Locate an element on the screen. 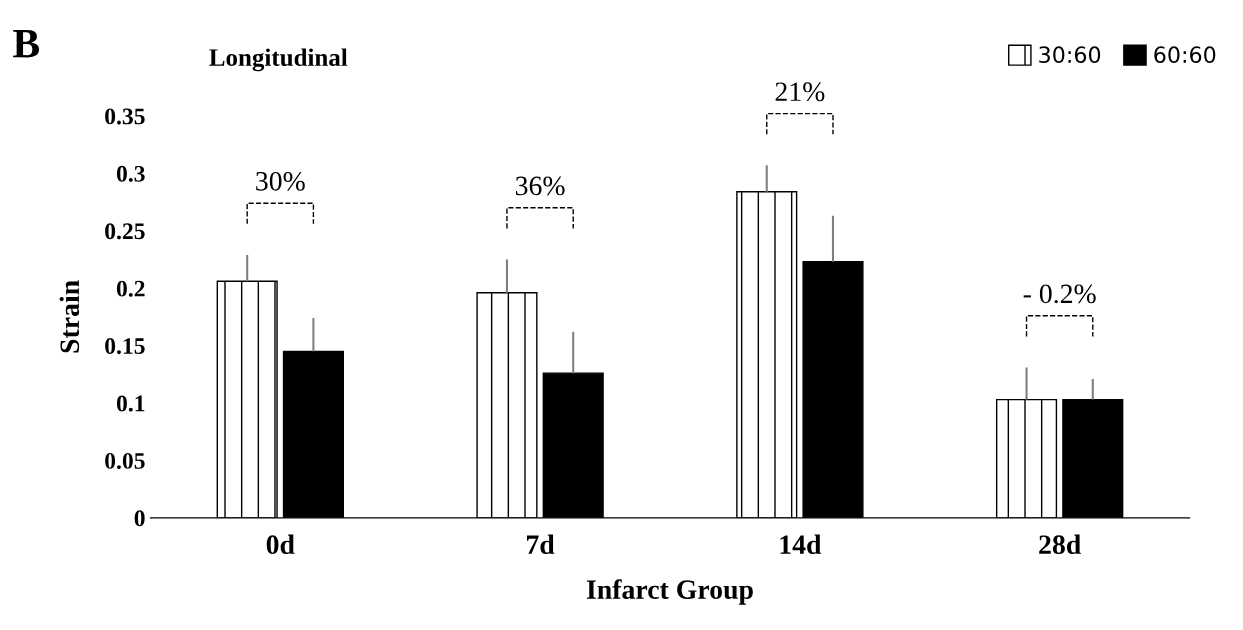  y-tick-label: 0.05 is located at coordinates (125, 460).